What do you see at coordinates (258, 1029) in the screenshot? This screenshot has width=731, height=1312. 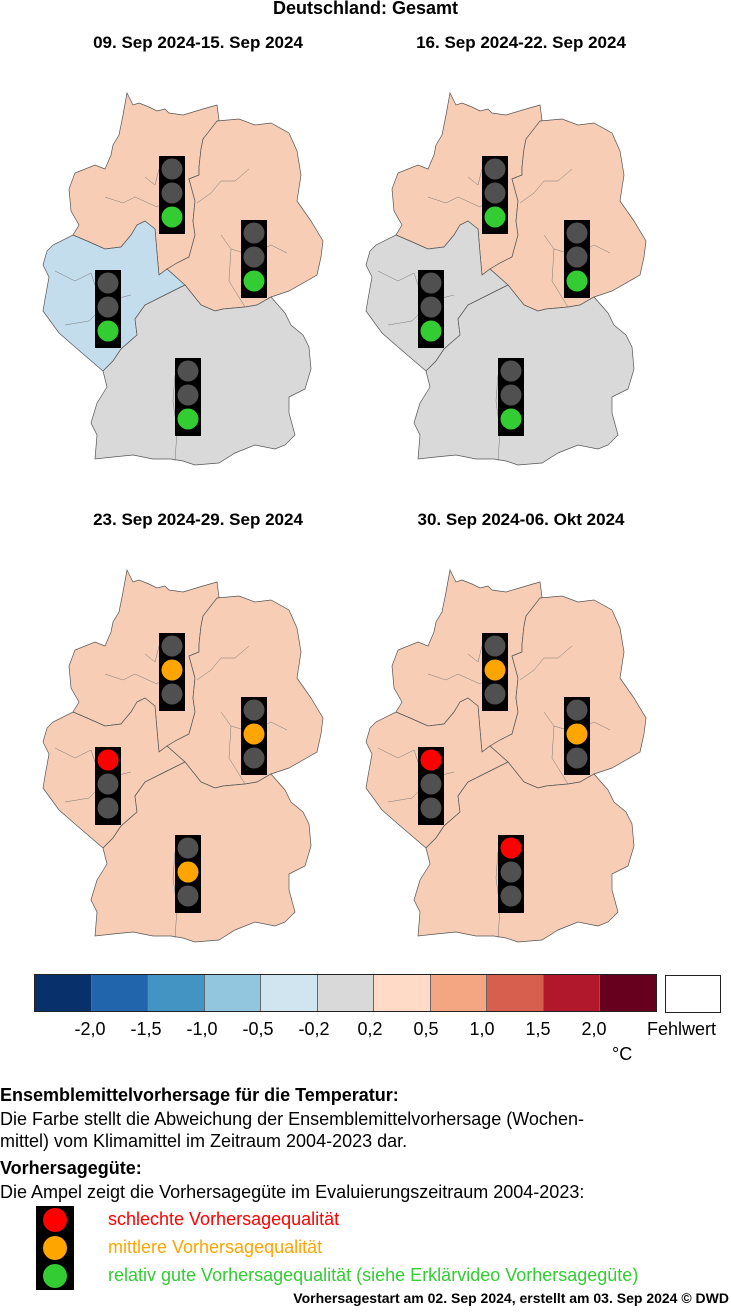 I see `scale-tick: -0,5` at bounding box center [258, 1029].